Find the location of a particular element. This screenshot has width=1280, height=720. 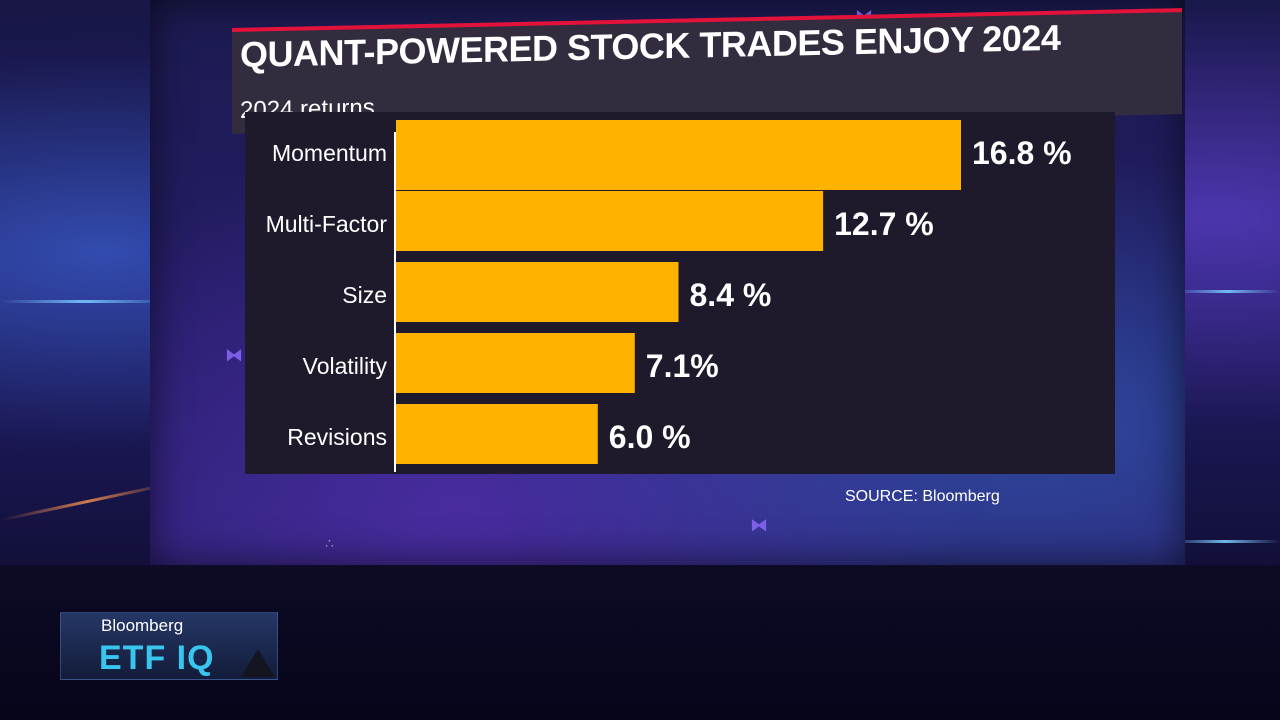

value-label: 12.7 % is located at coordinates (884, 224).